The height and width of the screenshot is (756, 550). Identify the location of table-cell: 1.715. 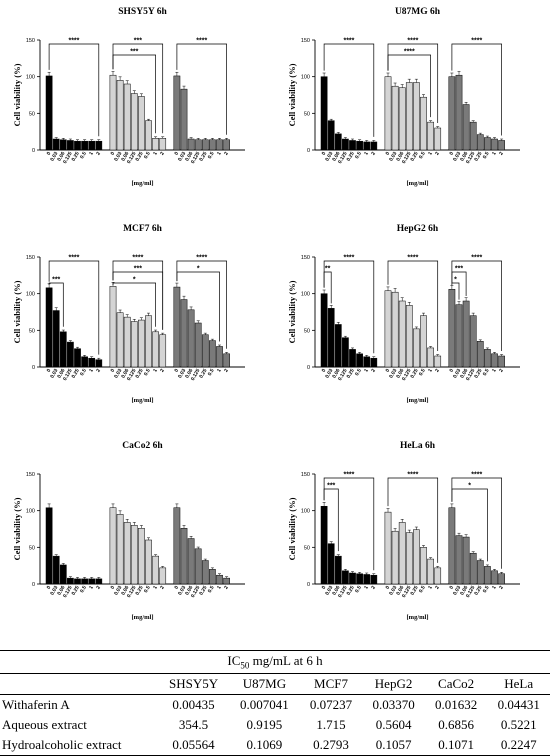
(331, 724).